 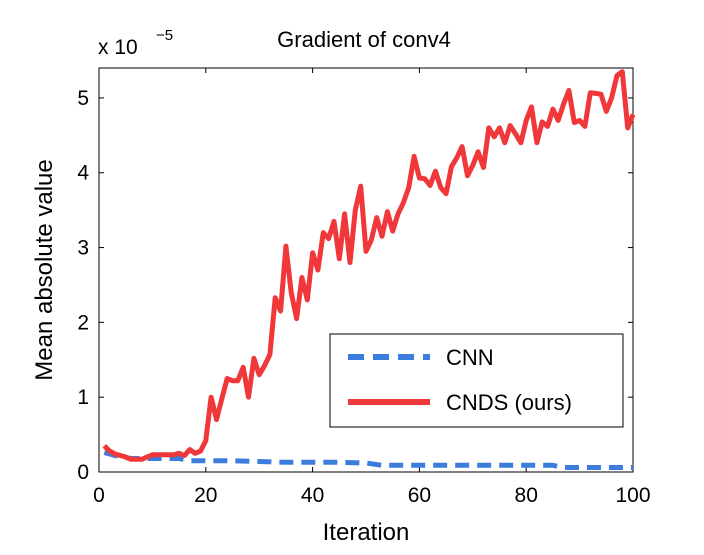 I want to click on x-axis-label: Iteration, so click(x=366, y=532).